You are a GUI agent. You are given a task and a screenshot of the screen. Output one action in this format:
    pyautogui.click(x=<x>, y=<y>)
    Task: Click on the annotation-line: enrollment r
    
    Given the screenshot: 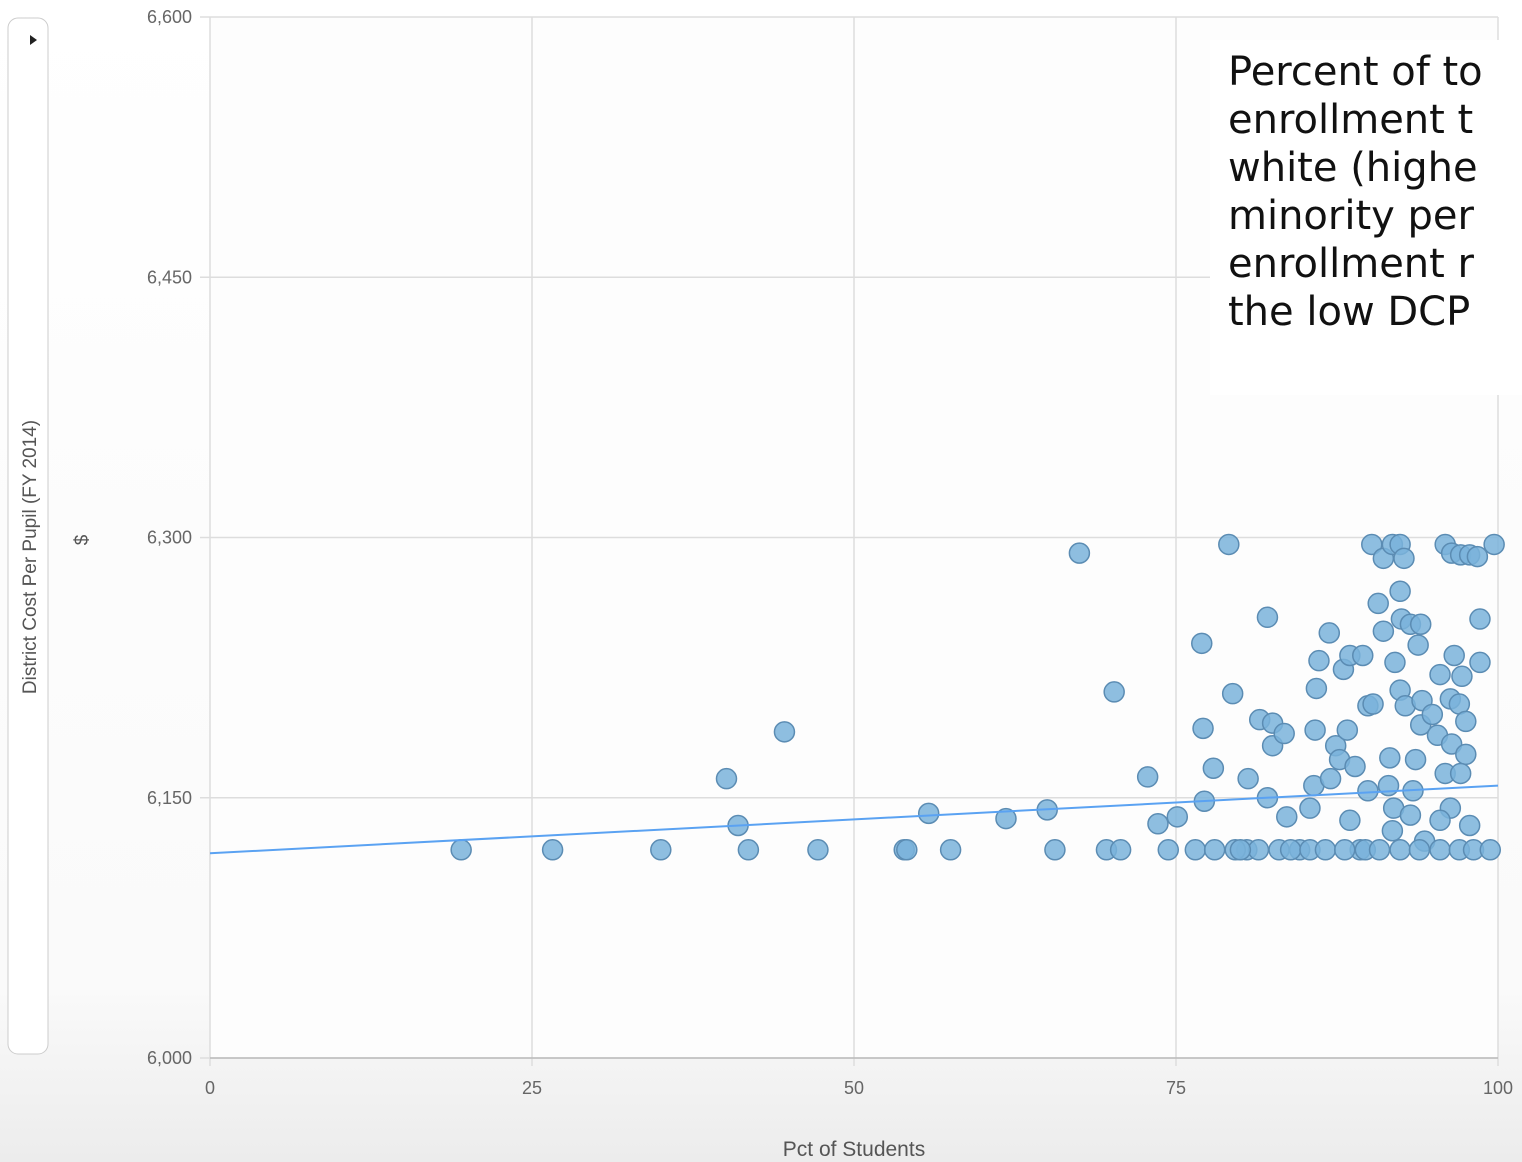 What is the action you would take?
    pyautogui.click(x=1351, y=264)
    